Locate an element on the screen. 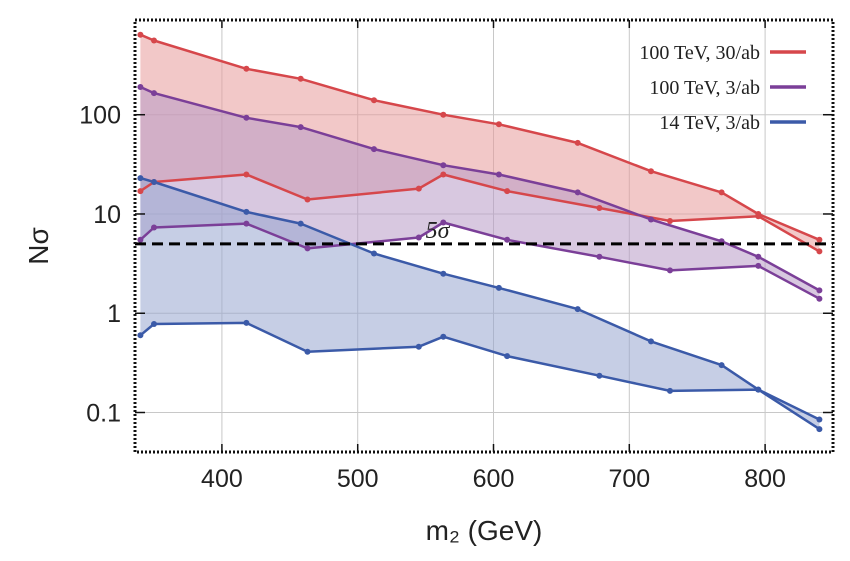  x-axis-title: m₂ (GeV) is located at coordinates (484, 530).